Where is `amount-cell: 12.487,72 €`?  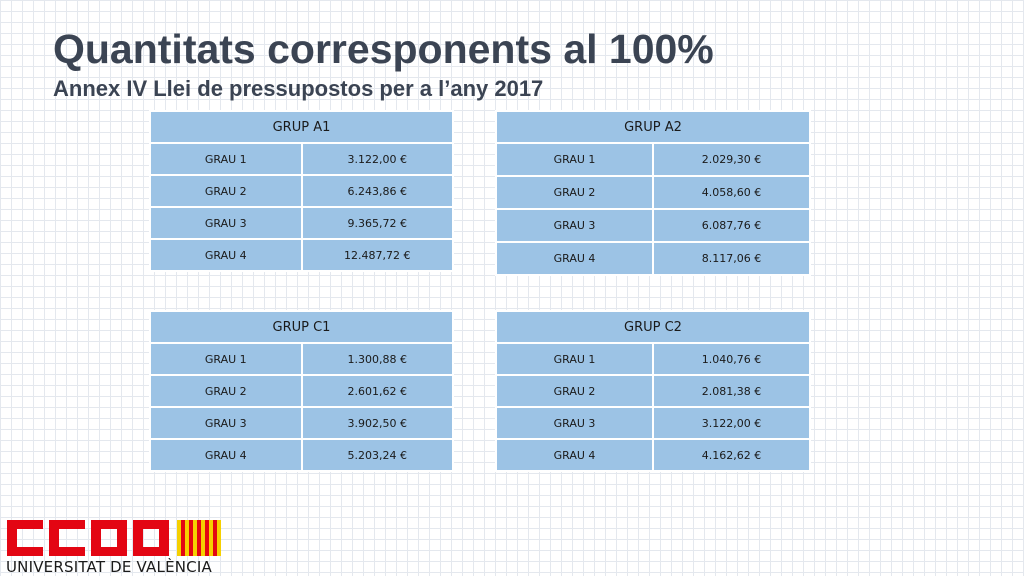 amount-cell: 12.487,72 € is located at coordinates (377, 255).